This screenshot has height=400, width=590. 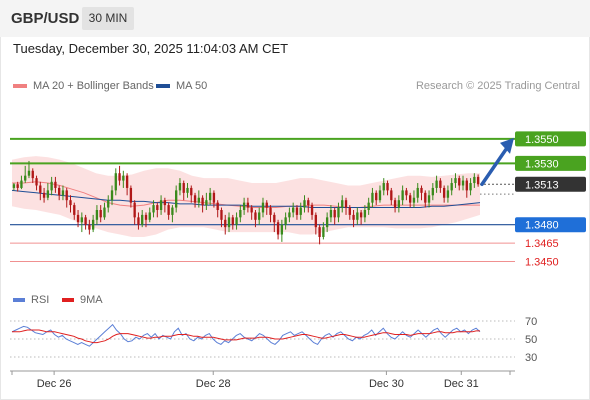 I want to click on rsi-level-label-50: 50, so click(x=531, y=340).